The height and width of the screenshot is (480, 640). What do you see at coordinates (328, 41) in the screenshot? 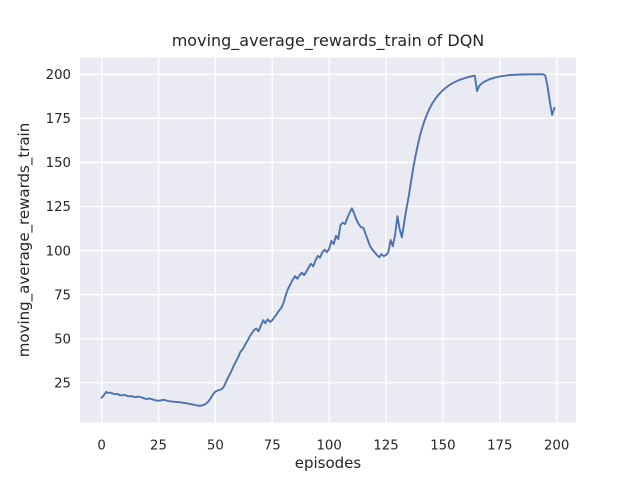
I see `chart-title: moving_average_rewards_train of DQN` at bounding box center [328, 41].